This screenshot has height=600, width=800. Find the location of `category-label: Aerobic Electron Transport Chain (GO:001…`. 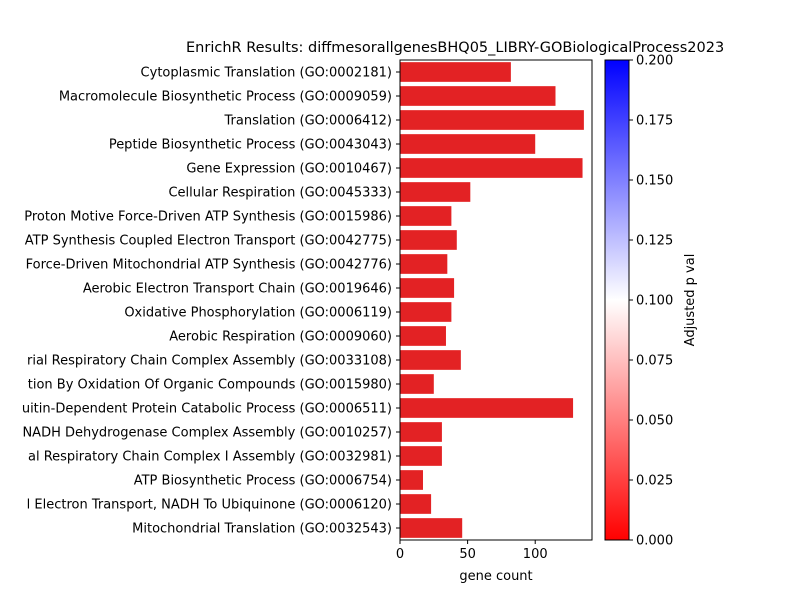

category-label: Aerobic Electron Transport Chain (GO:001… is located at coordinates (237, 289).